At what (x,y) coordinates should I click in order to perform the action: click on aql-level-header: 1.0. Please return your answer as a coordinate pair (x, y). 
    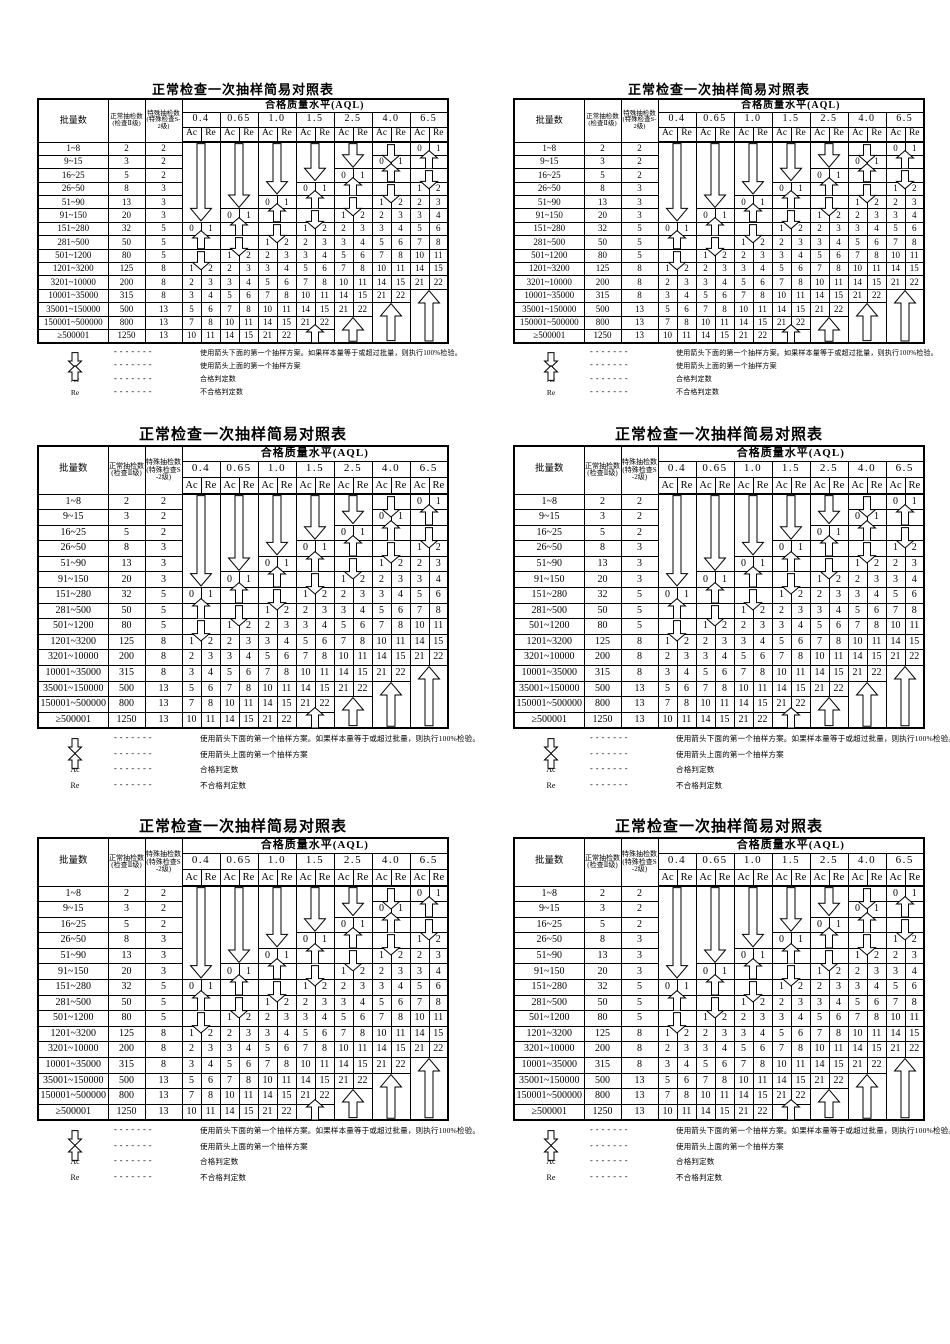
    Looking at the image, I should click on (277, 469).